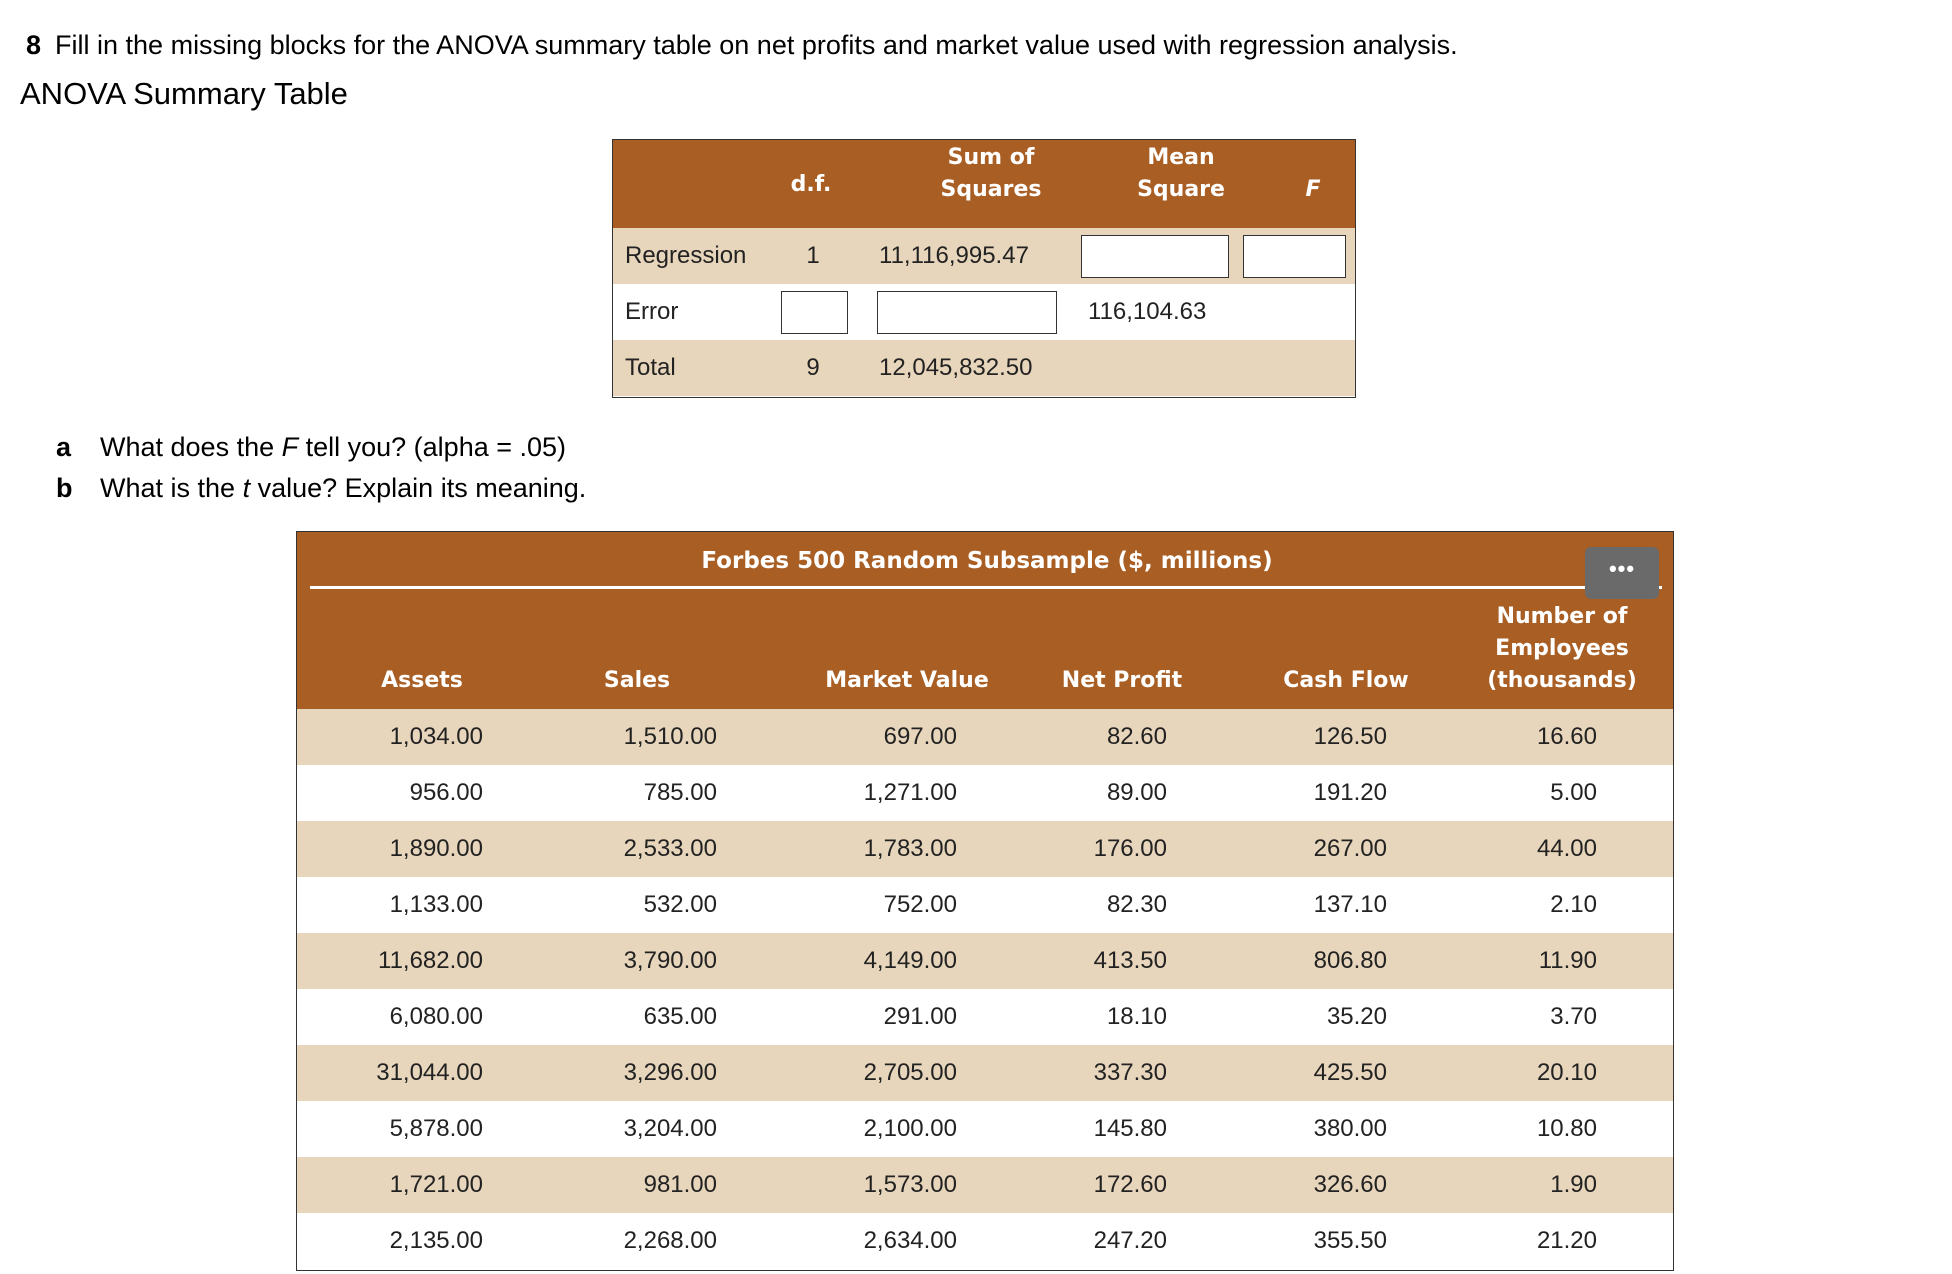  I want to click on anova-df: 1, so click(813, 255).